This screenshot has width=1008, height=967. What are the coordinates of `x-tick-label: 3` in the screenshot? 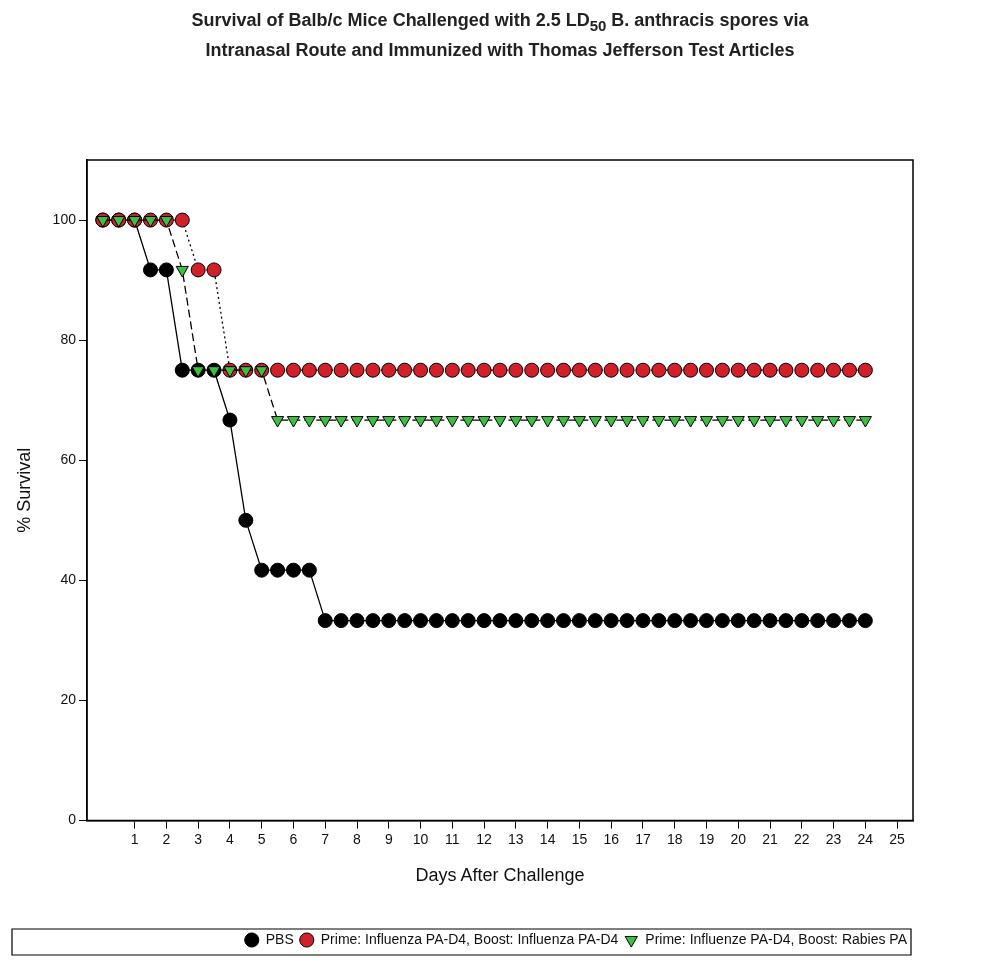 It's located at (198, 838).